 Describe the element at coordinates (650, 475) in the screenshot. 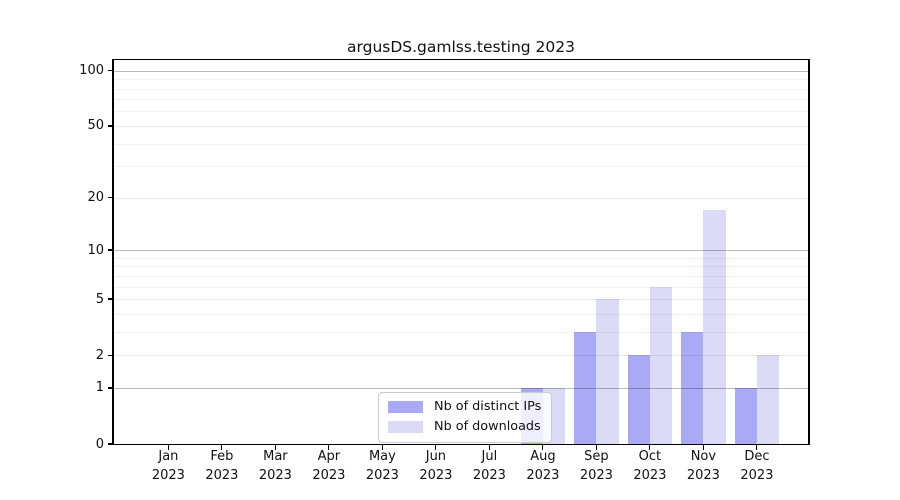

I see `x-tick-label-year-oct: 2023` at that location.